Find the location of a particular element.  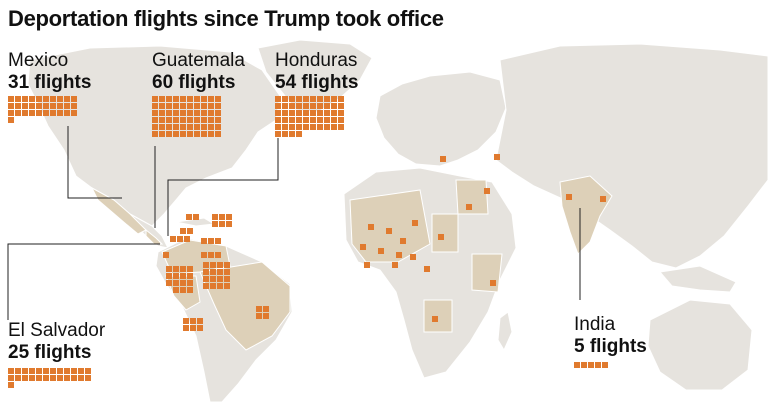

callout-india: India 5 flights is located at coordinates (610, 336).